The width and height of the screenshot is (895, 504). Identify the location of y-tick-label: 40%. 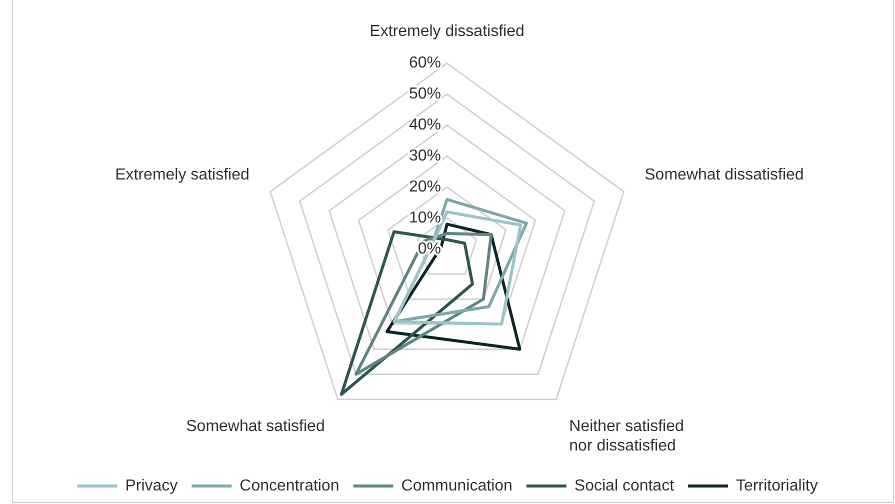
(424, 125).